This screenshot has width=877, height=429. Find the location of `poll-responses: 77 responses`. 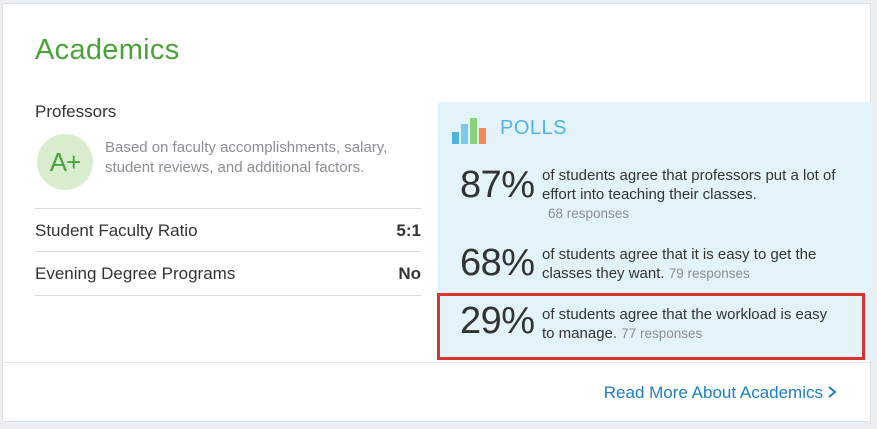

poll-responses: 77 responses is located at coordinates (662, 333).